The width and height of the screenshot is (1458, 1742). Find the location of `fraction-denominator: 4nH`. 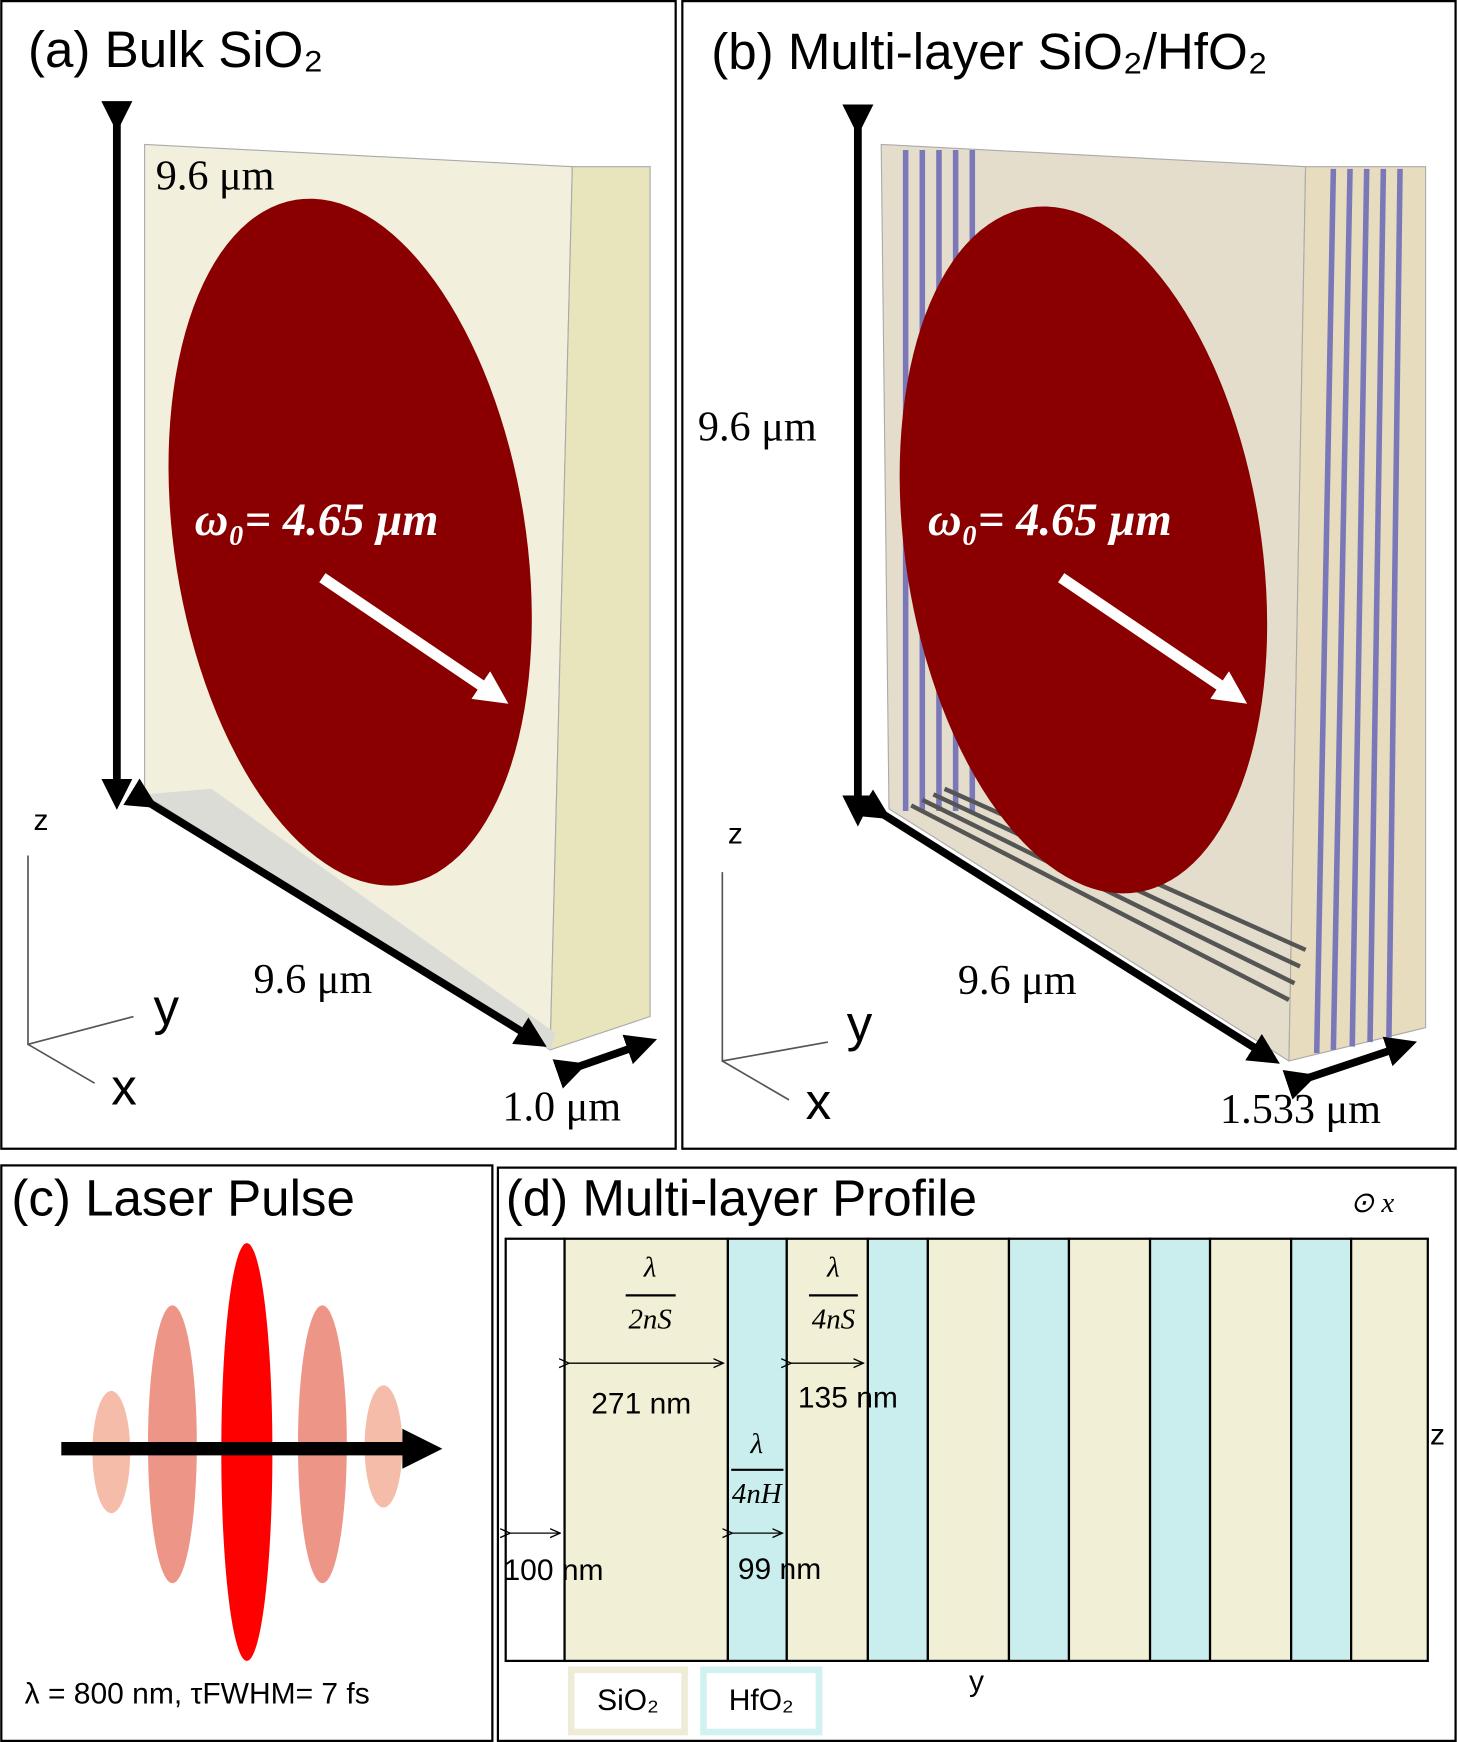

fraction-denominator: 4nH is located at coordinates (758, 1494).